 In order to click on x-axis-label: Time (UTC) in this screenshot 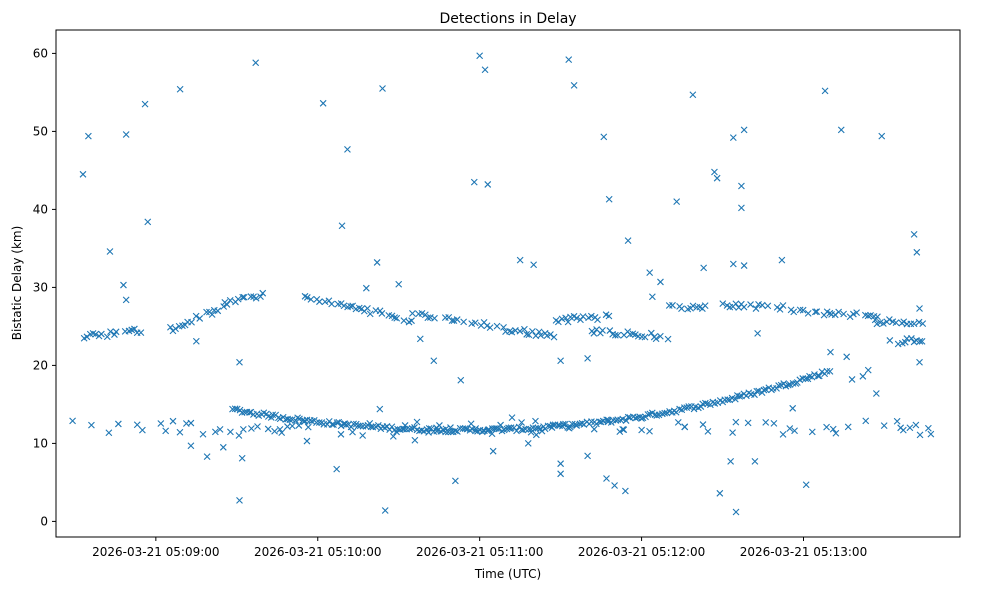, I will do `click(507, 574)`.